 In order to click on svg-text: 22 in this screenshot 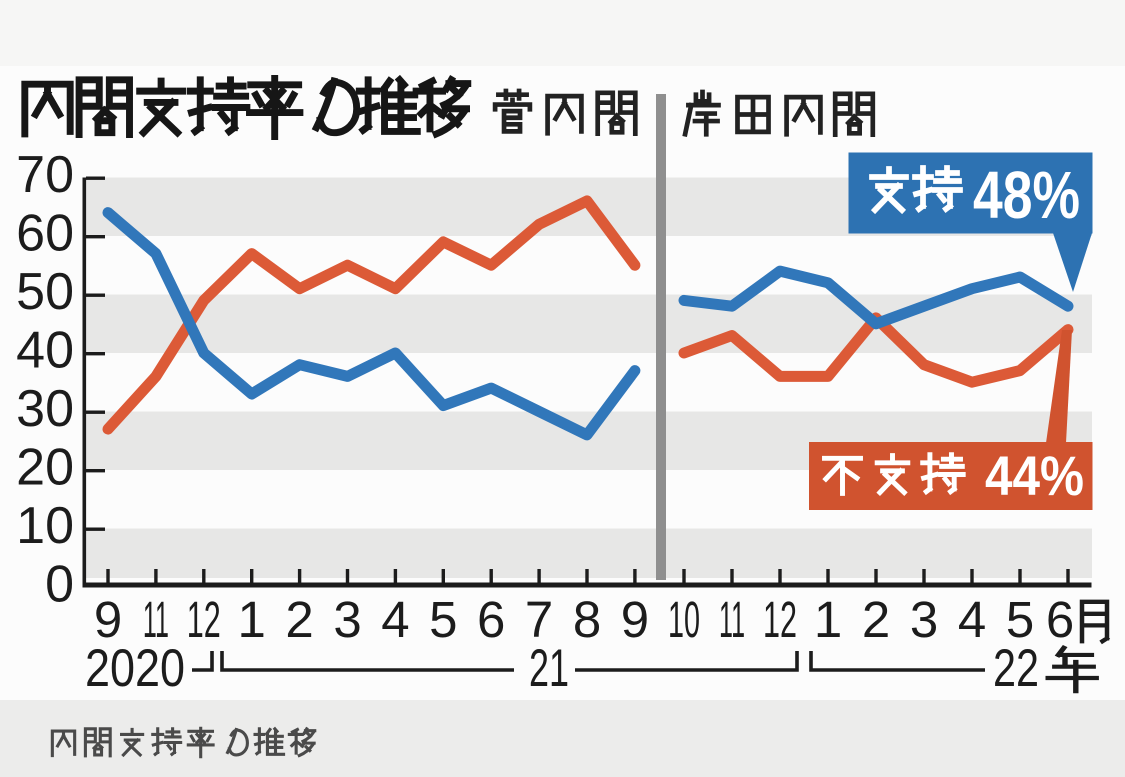, I will do `click(1016, 668)`.